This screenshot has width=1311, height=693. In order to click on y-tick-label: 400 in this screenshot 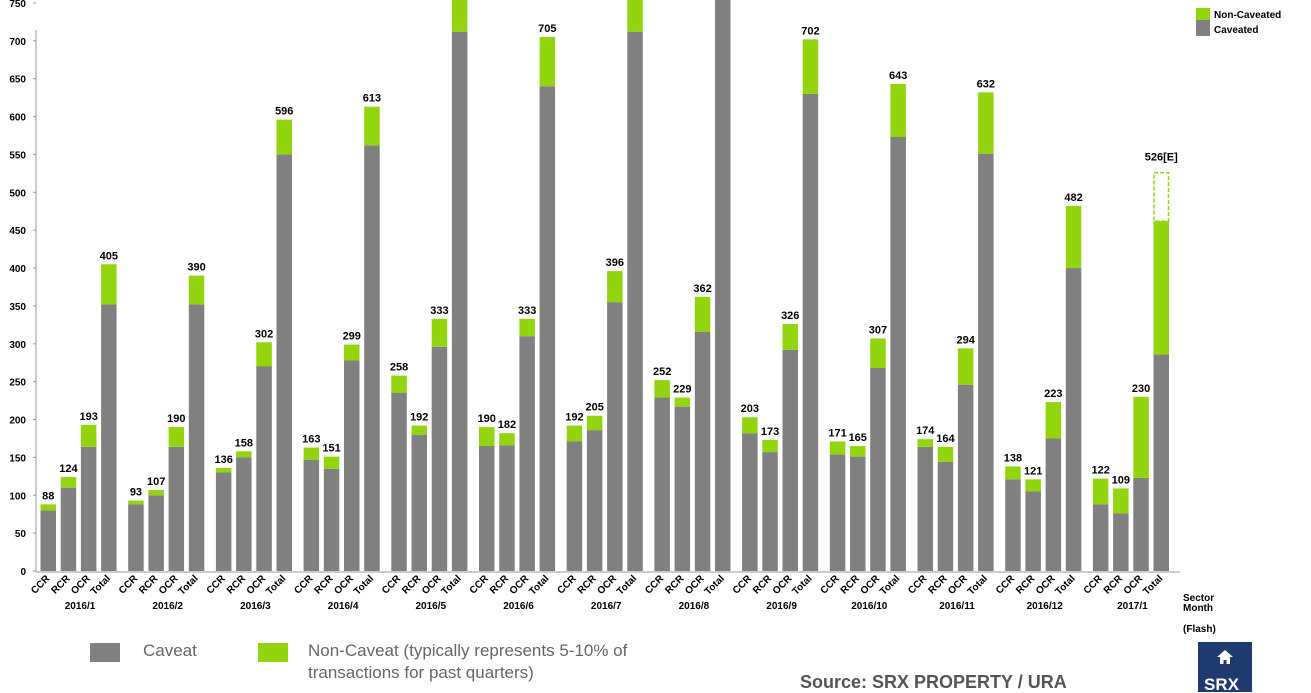, I will do `click(17, 269)`.